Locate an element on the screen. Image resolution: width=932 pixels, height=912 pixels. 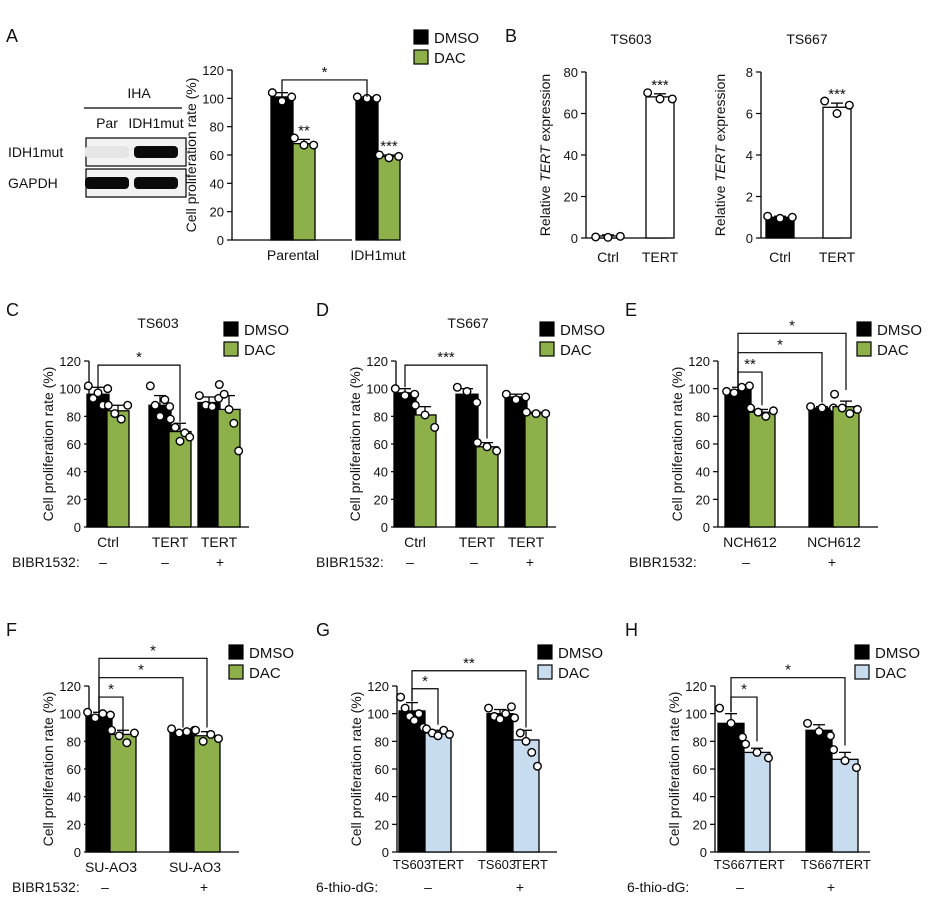
y-tick-label: 6 is located at coordinates (749, 114).